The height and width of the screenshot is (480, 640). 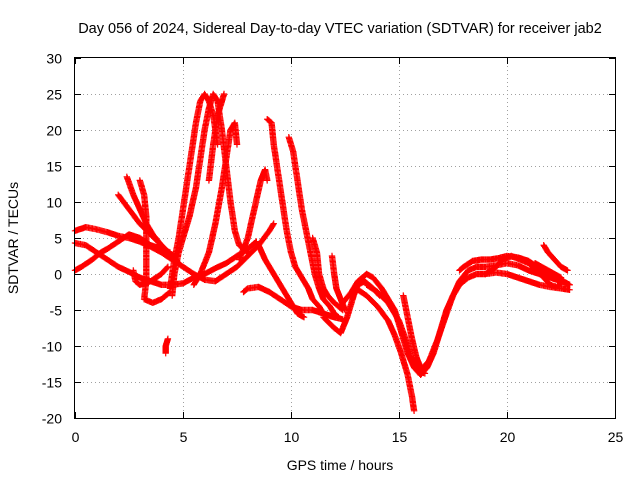 What do you see at coordinates (76, 437) in the screenshot?
I see `x-tick-label: 0` at bounding box center [76, 437].